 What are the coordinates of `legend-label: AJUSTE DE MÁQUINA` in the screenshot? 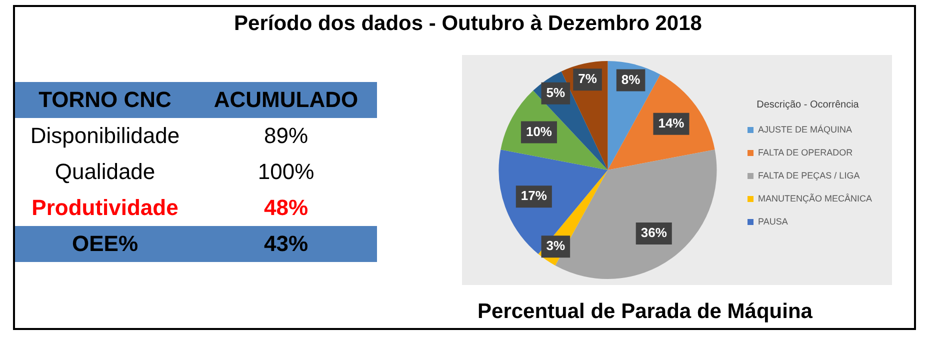 It's located at (805, 129).